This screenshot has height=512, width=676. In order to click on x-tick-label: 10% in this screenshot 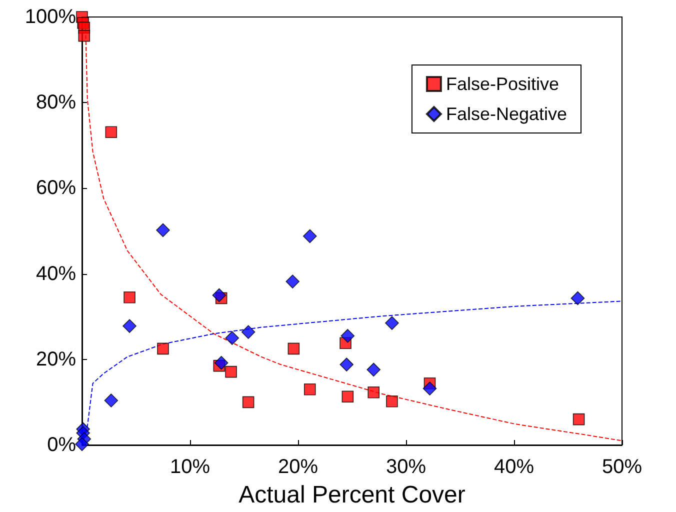, I will do `click(190, 467)`.